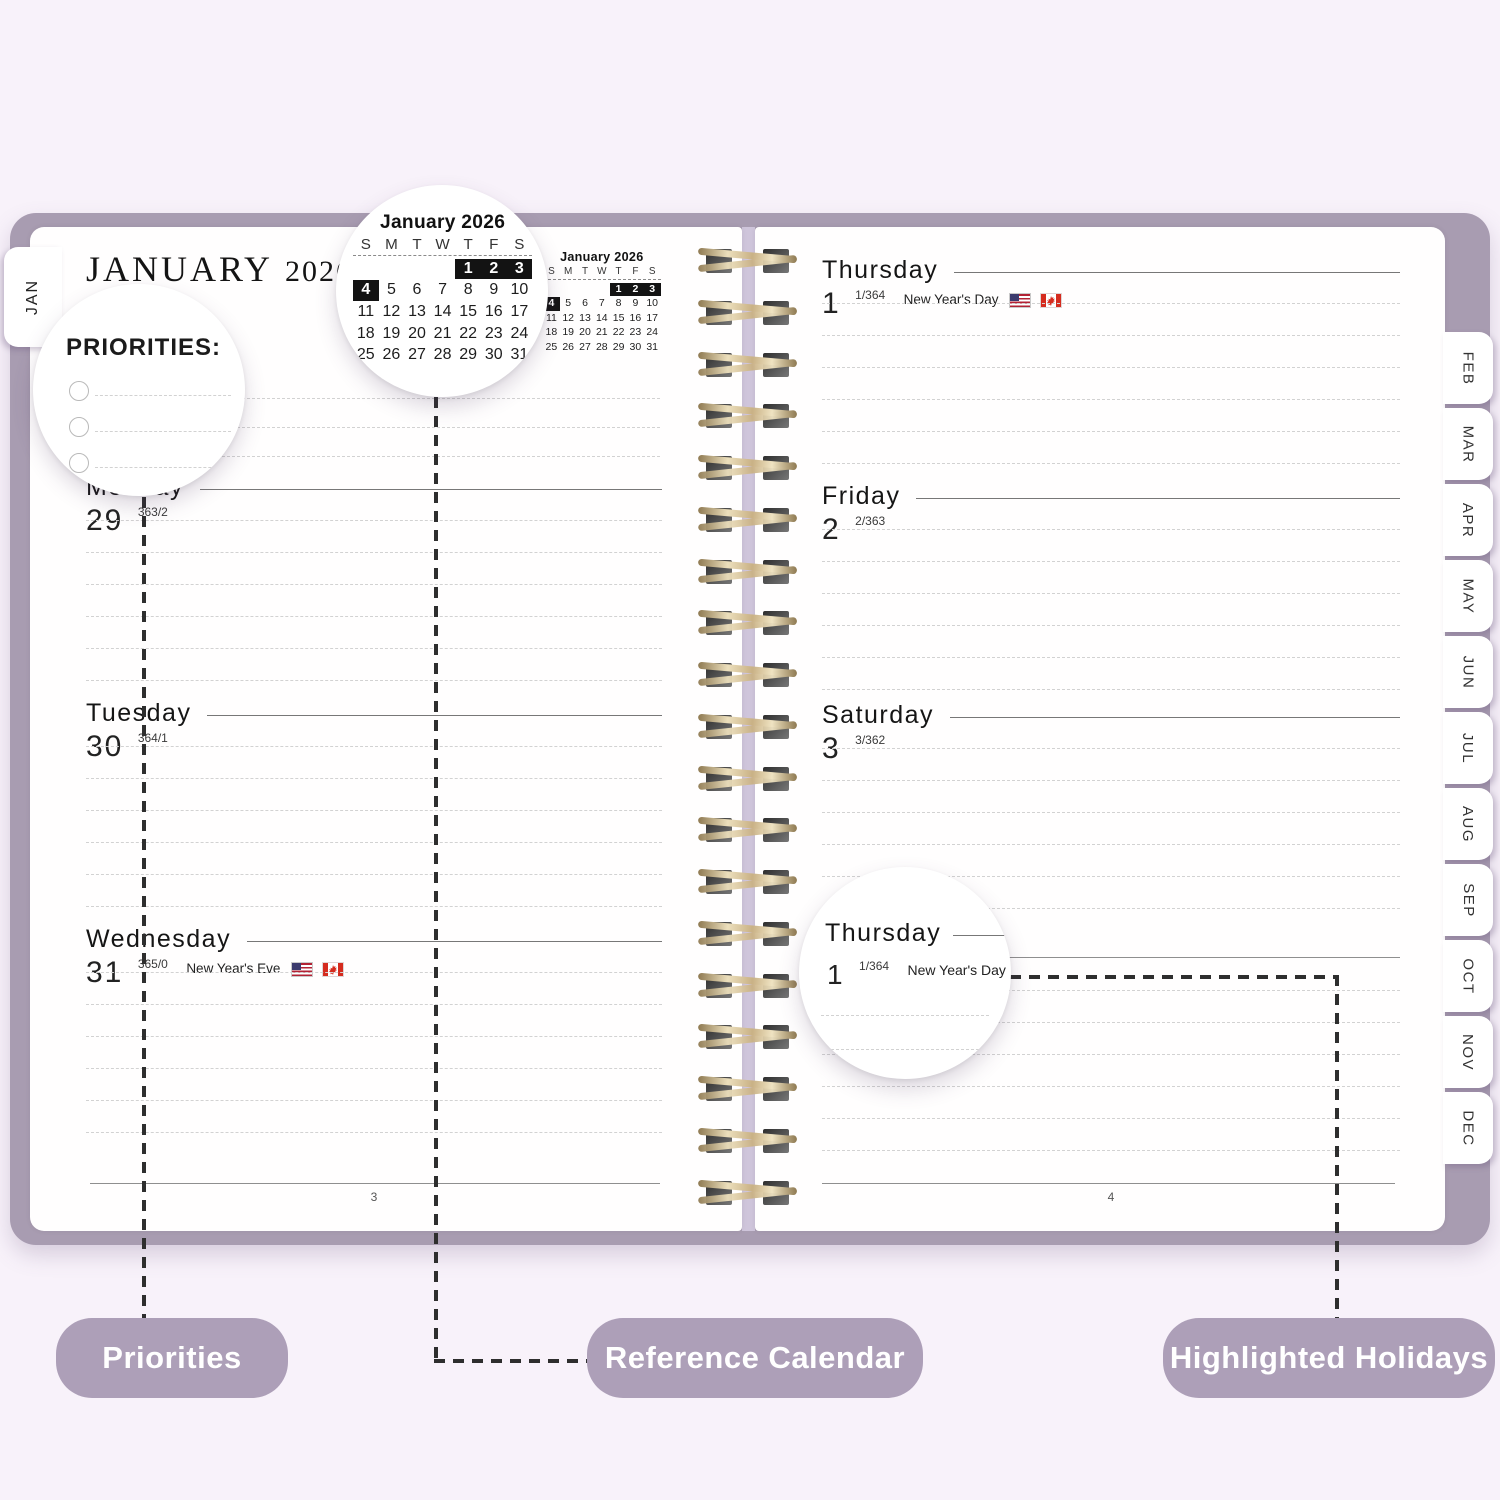 This screenshot has height=1500, width=1500. What do you see at coordinates (878, 714) in the screenshot?
I see `day-name: Saturday` at bounding box center [878, 714].